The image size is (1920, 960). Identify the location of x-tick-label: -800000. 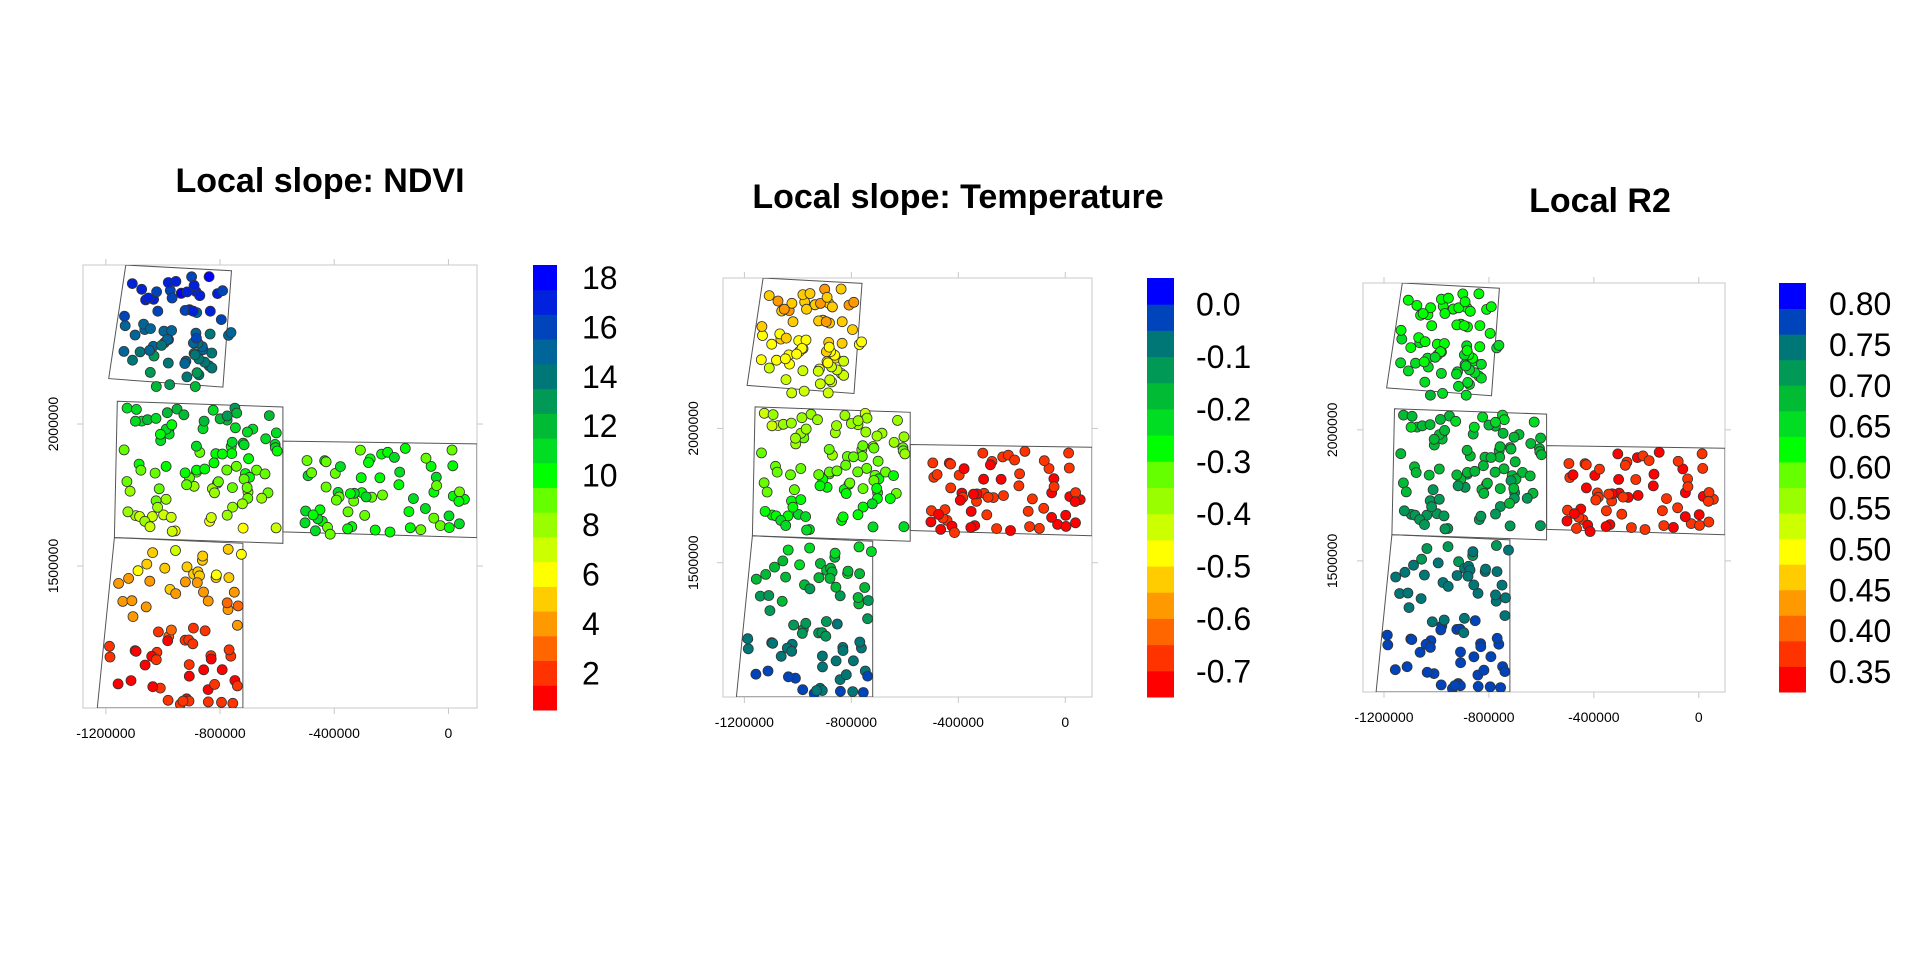
(852, 722).